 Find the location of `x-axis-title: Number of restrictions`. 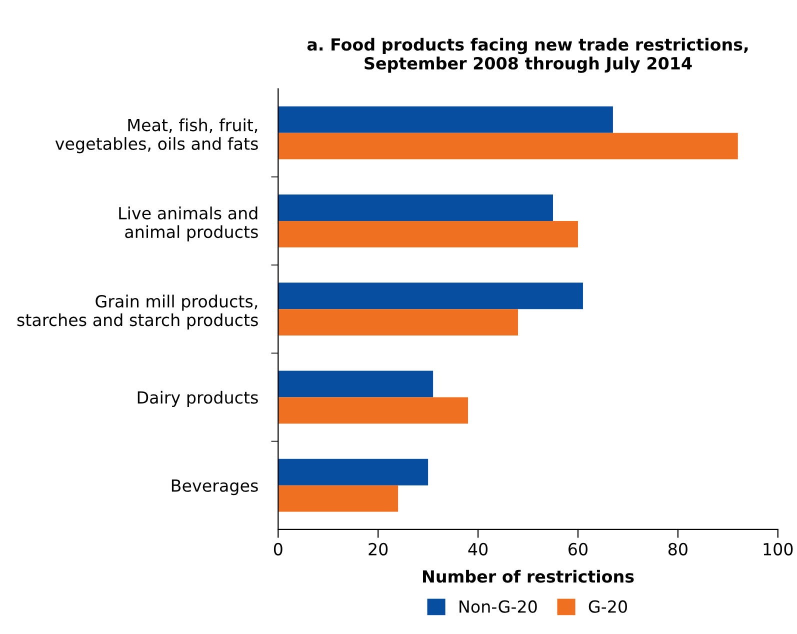

x-axis-title: Number of restrictions is located at coordinates (528, 576).